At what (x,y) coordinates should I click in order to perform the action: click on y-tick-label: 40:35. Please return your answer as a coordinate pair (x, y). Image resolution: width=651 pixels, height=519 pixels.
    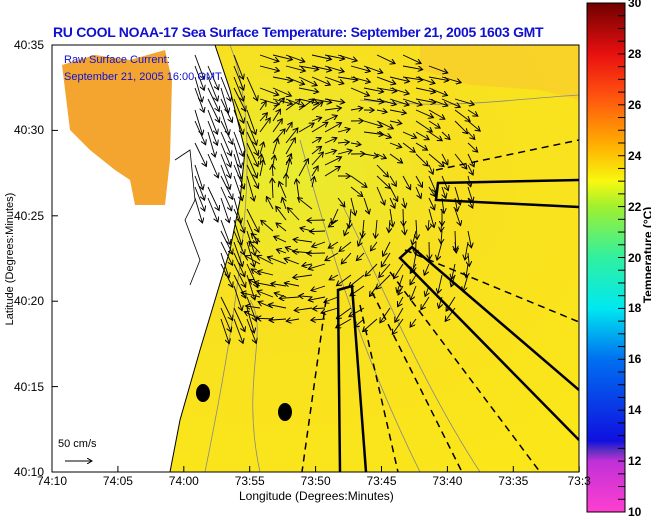
    Looking at the image, I should click on (29, 45).